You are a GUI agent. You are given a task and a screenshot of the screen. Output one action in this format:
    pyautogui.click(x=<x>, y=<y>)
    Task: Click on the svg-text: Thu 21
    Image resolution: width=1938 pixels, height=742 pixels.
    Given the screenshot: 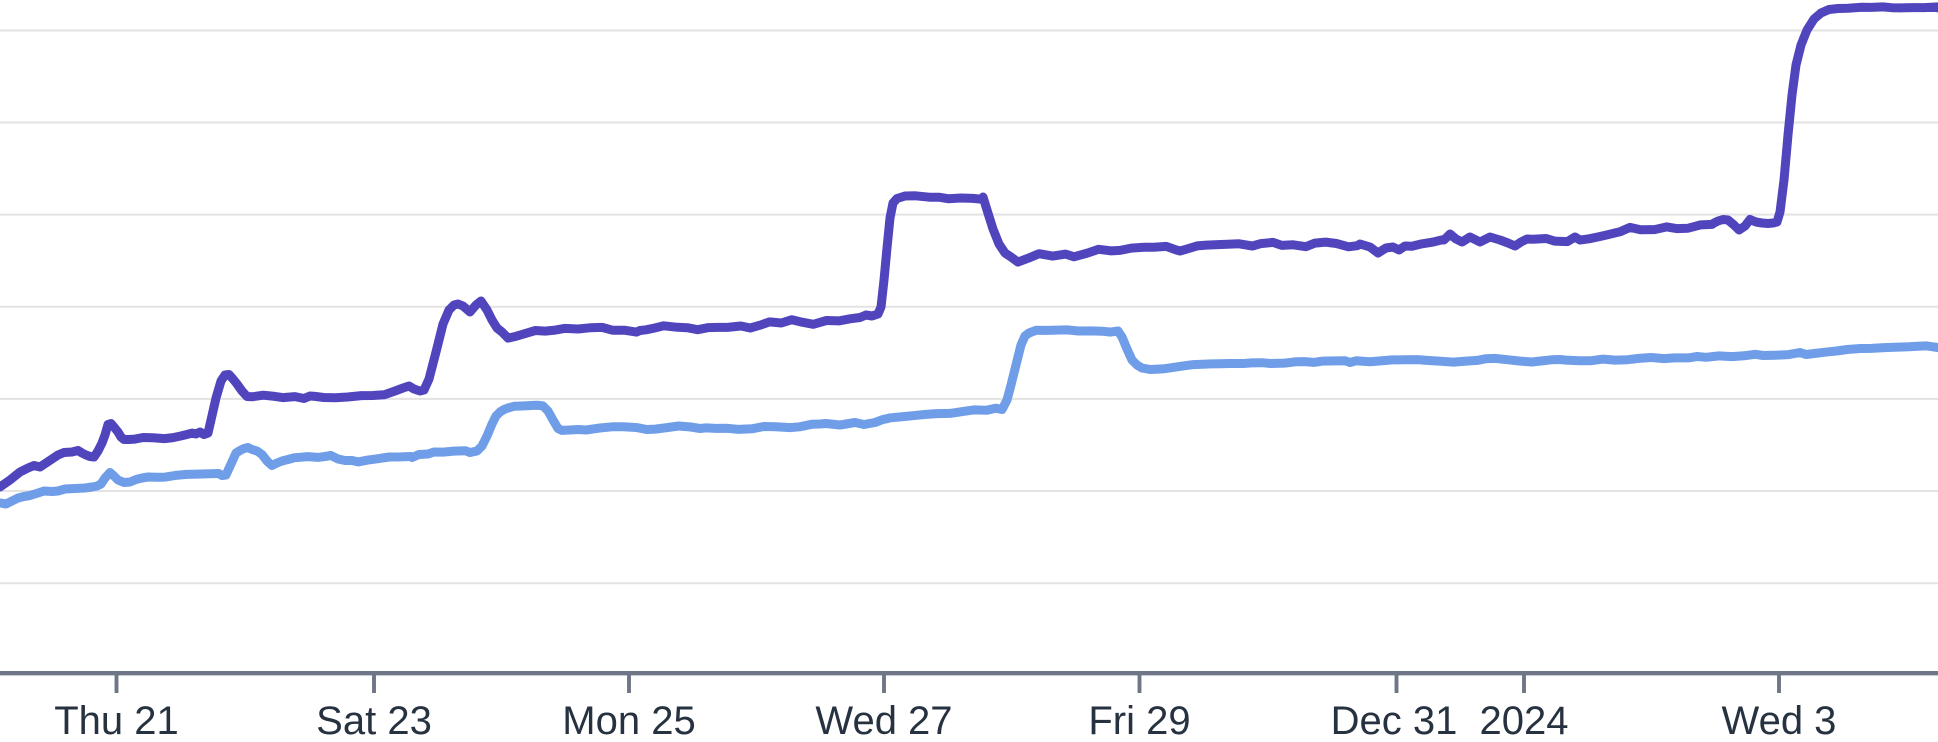 What is the action you would take?
    pyautogui.click(x=116, y=720)
    